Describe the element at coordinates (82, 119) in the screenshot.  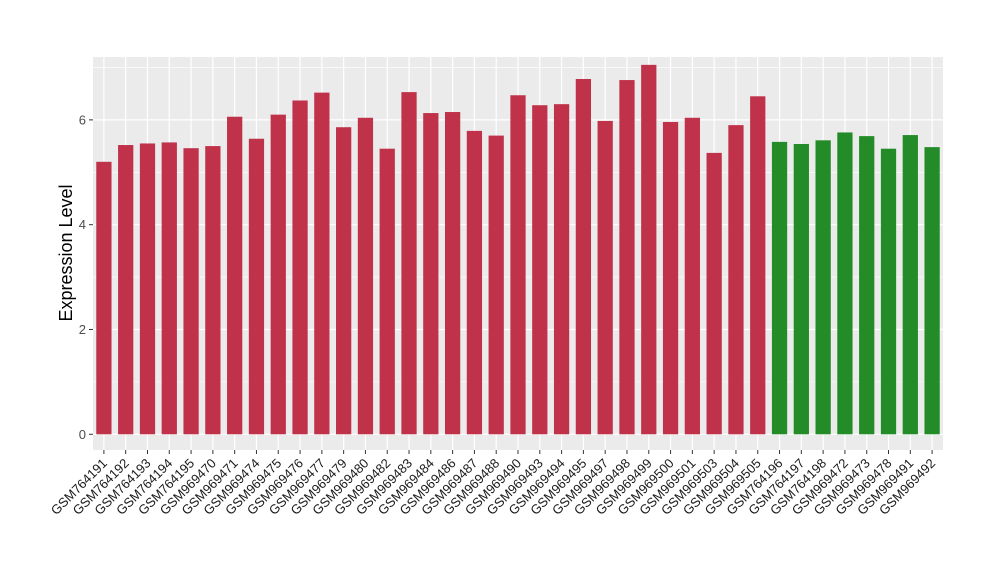
I see `y-tick-label: 6` at that location.